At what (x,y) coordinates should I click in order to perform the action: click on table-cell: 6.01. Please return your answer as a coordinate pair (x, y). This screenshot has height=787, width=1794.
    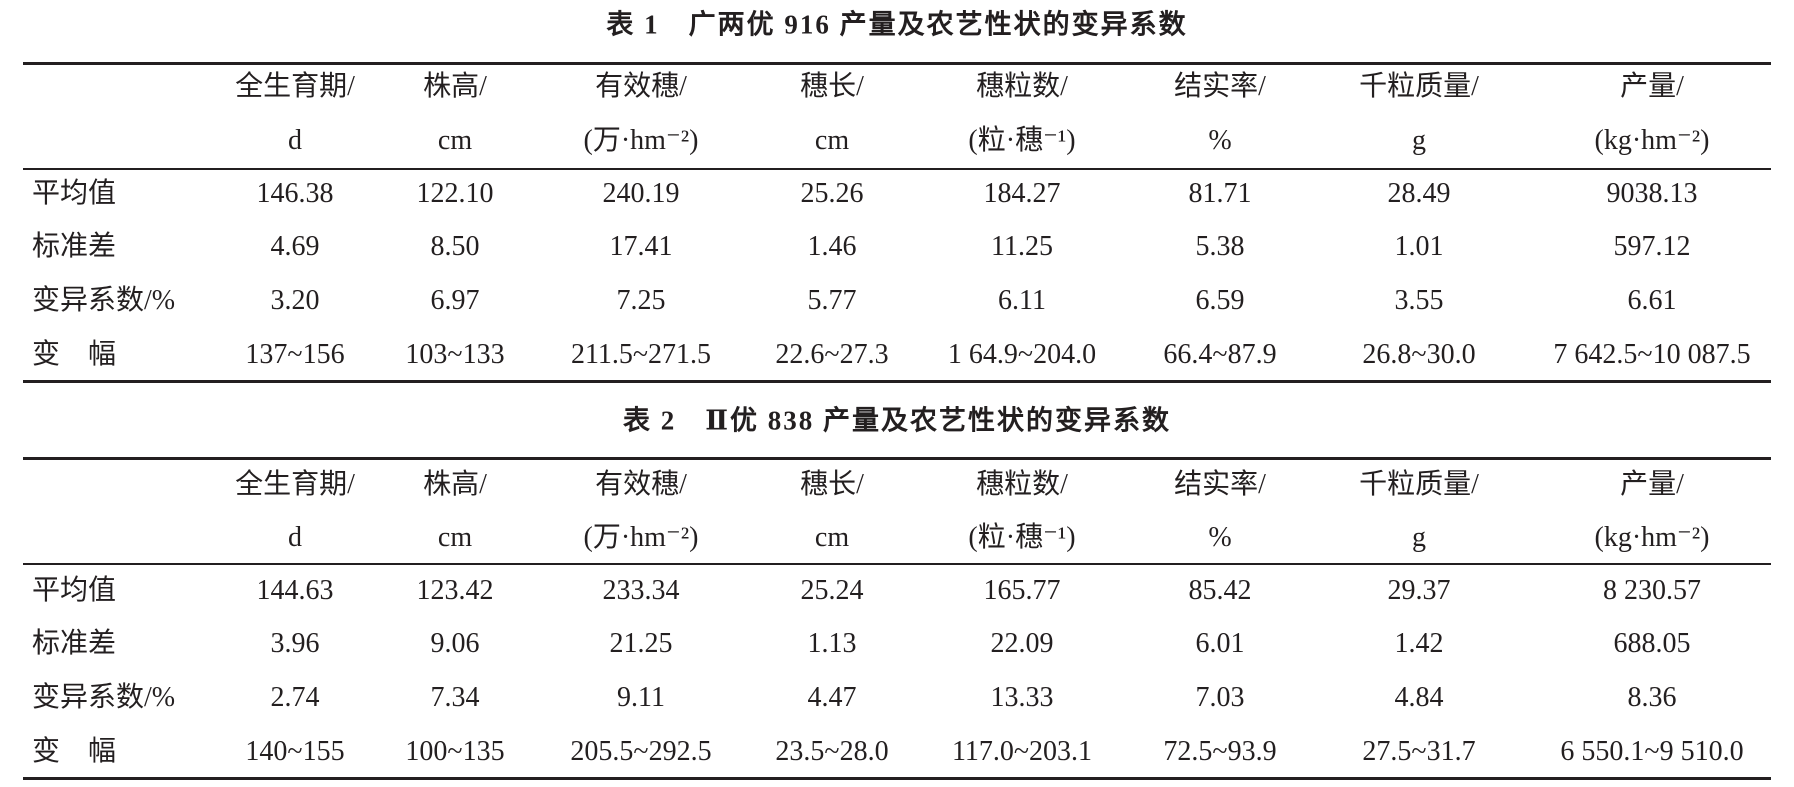
    Looking at the image, I should click on (1220, 643).